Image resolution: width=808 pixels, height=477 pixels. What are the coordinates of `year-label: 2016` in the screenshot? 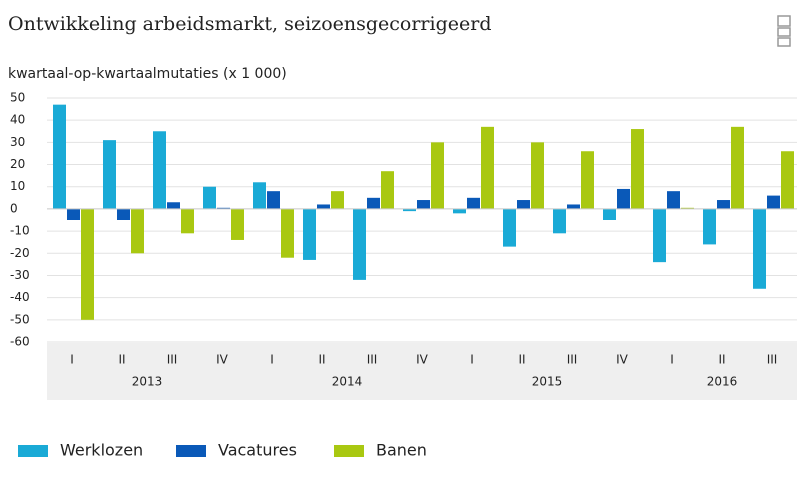 It's located at (722, 382).